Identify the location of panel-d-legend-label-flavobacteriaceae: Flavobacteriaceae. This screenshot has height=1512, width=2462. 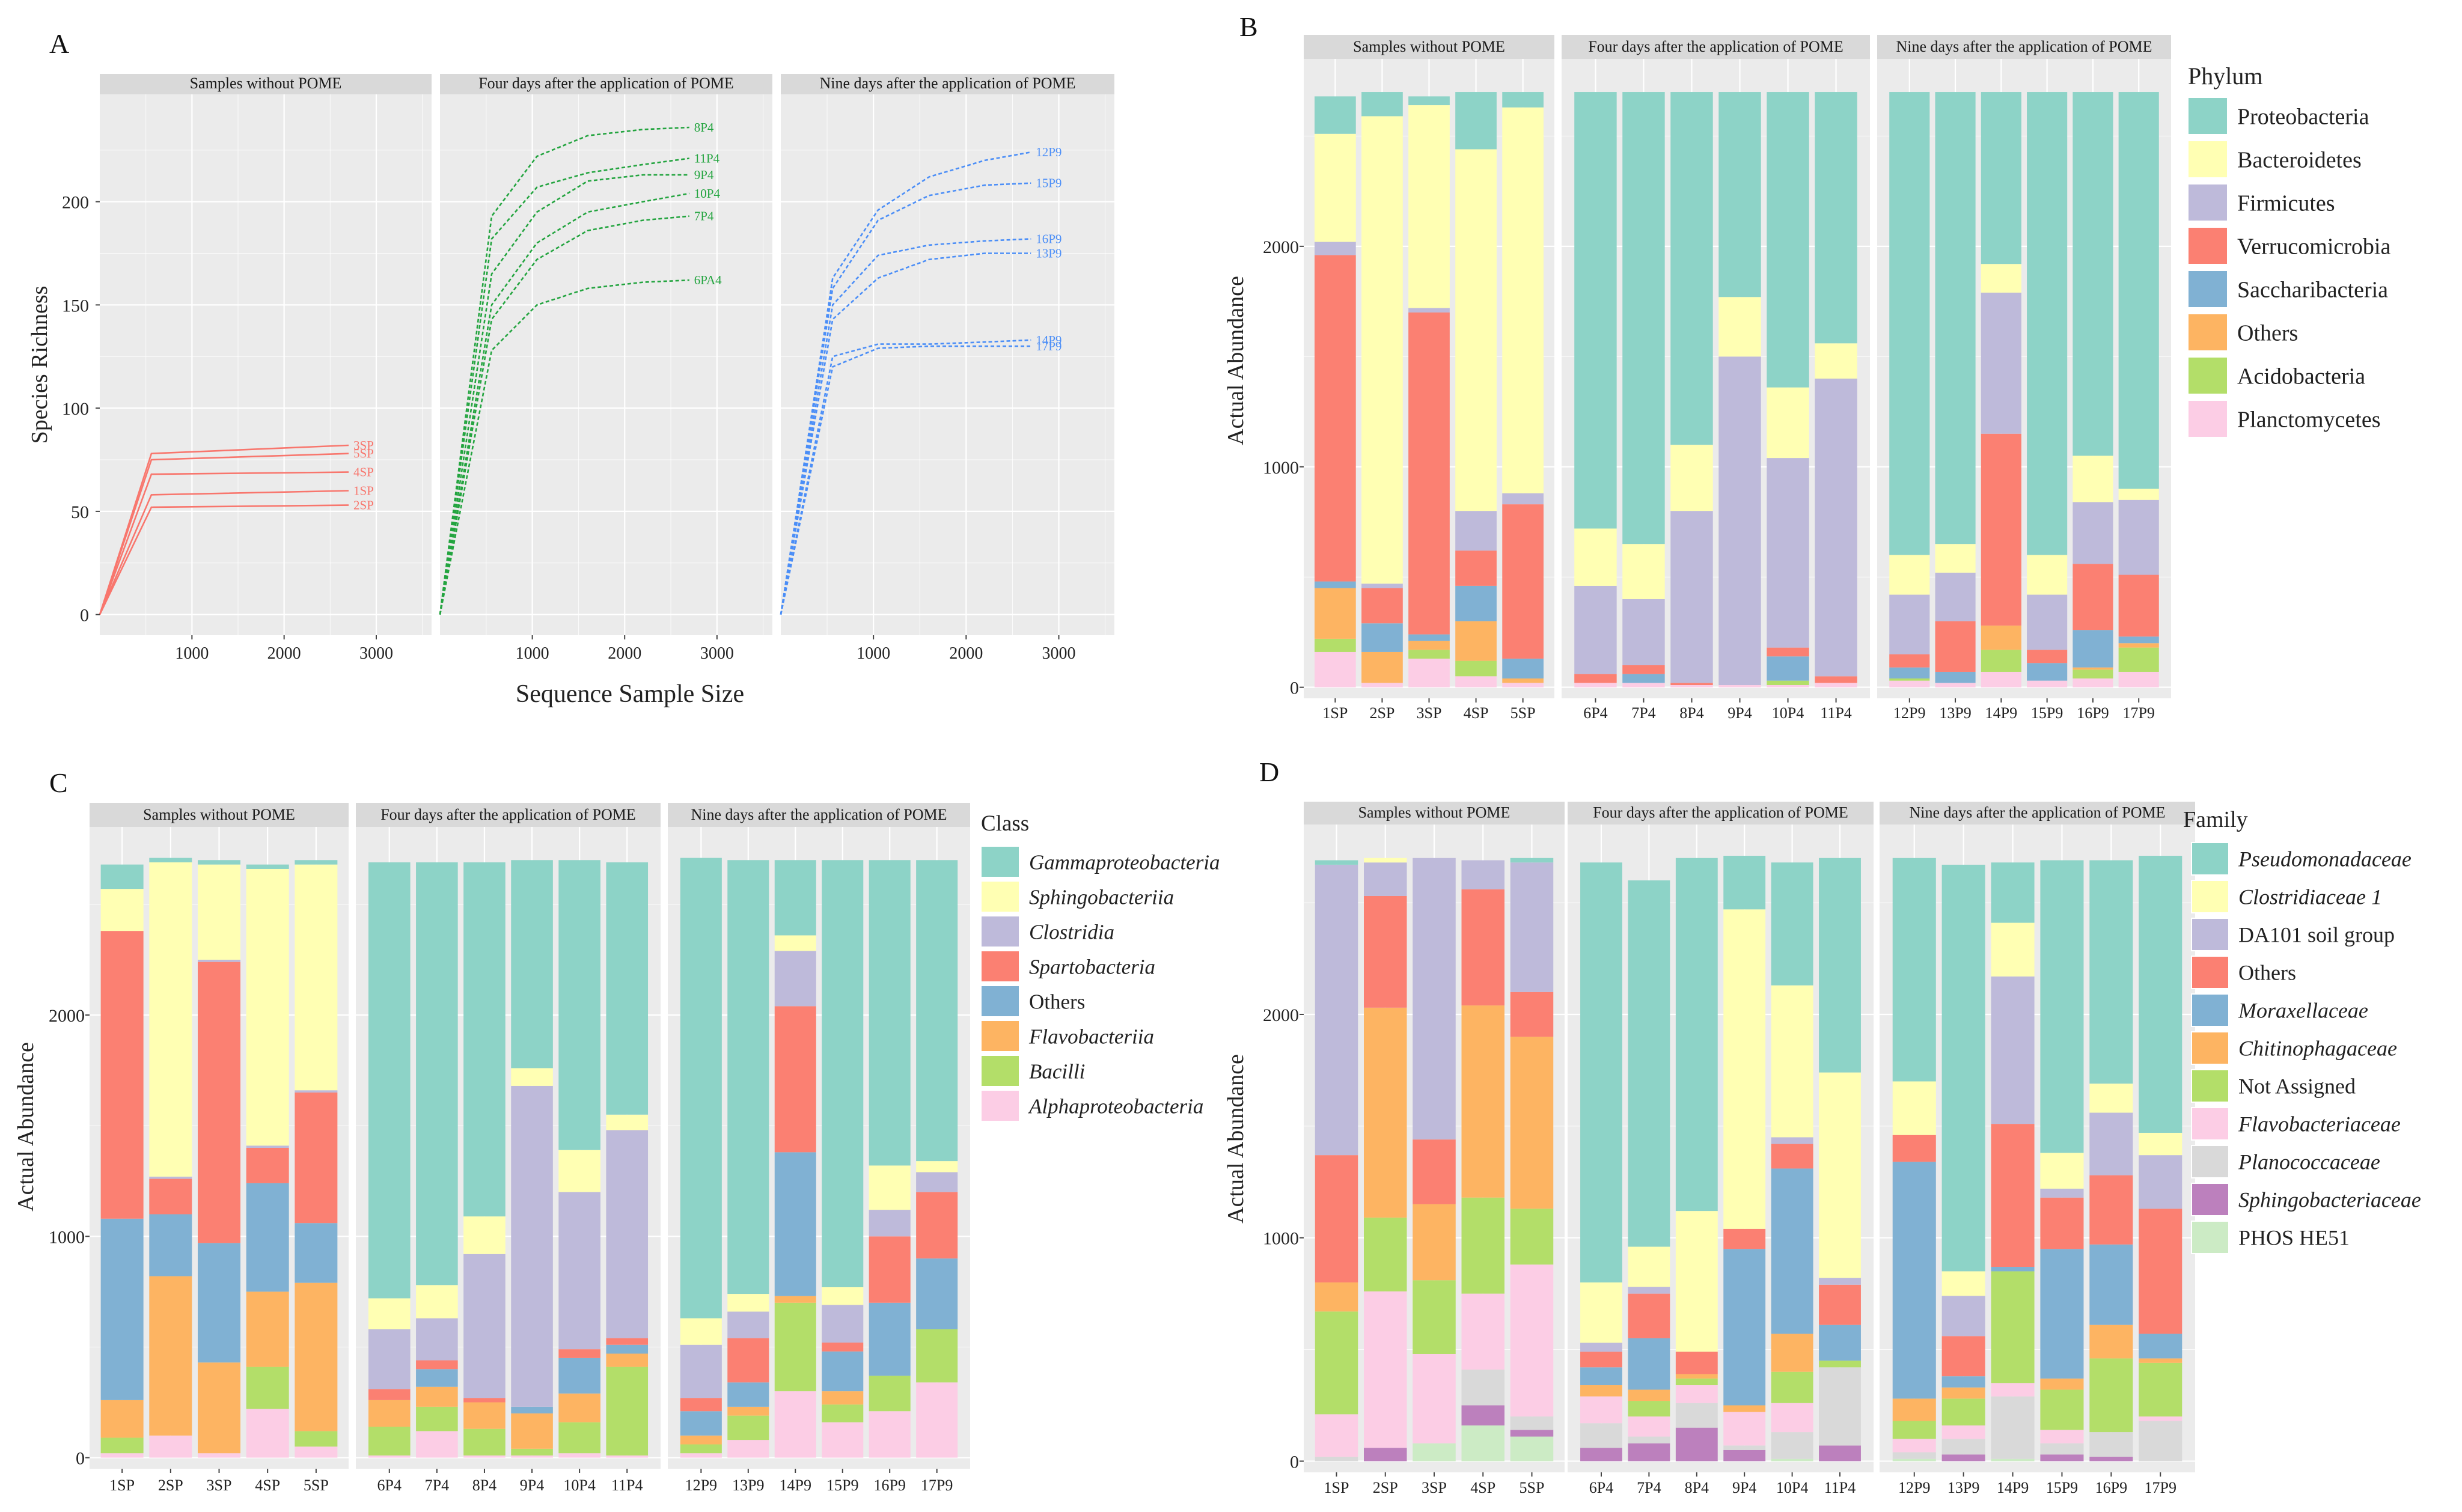
(2319, 1124).